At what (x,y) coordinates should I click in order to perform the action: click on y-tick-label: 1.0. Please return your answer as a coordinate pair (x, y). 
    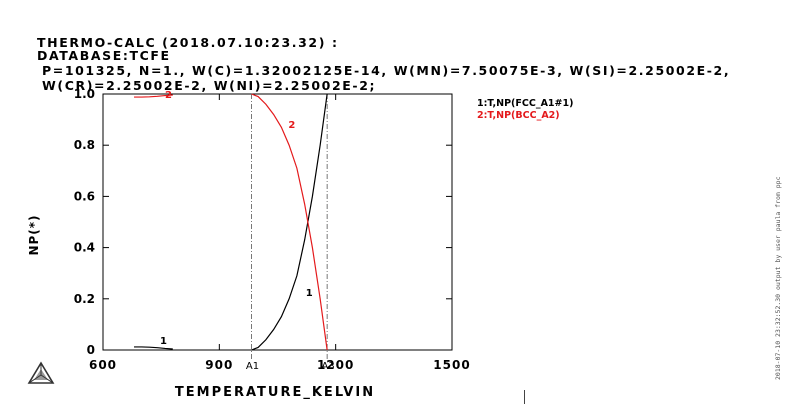
    Looking at the image, I should click on (84, 94).